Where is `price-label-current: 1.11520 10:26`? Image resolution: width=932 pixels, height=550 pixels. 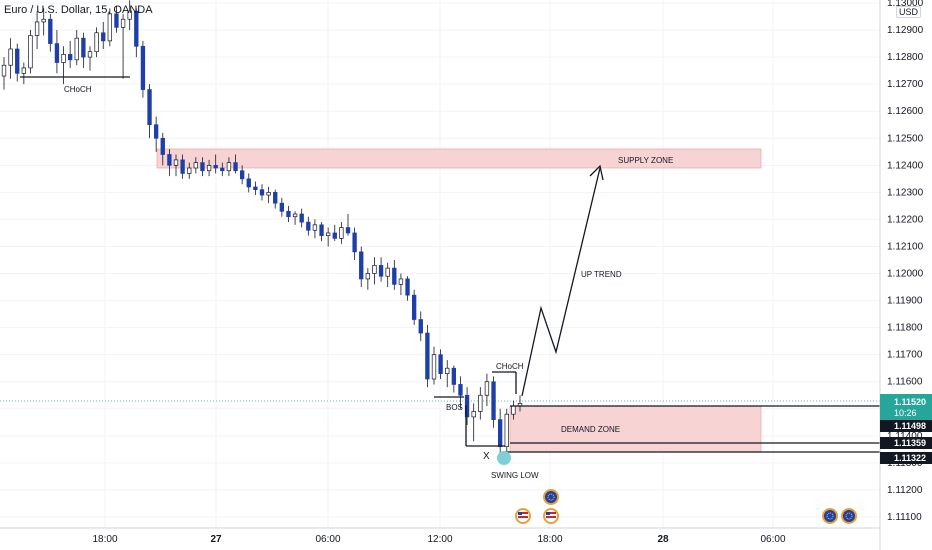 price-label-current: 1.11520 10:26 is located at coordinates (906, 407).